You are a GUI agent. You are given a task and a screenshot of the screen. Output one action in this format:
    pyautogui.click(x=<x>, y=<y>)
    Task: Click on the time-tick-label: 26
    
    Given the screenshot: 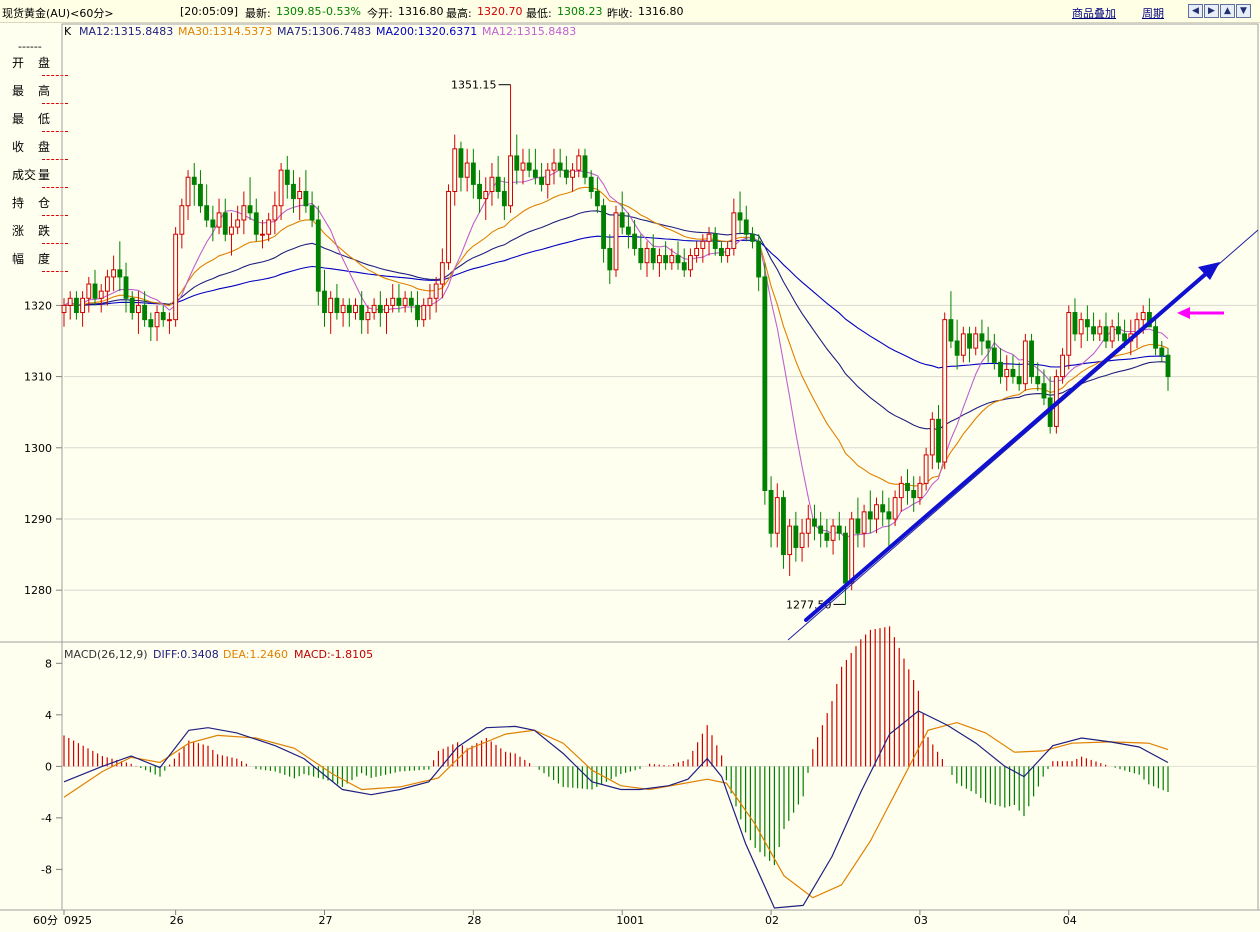 What is the action you would take?
    pyautogui.click(x=177, y=920)
    